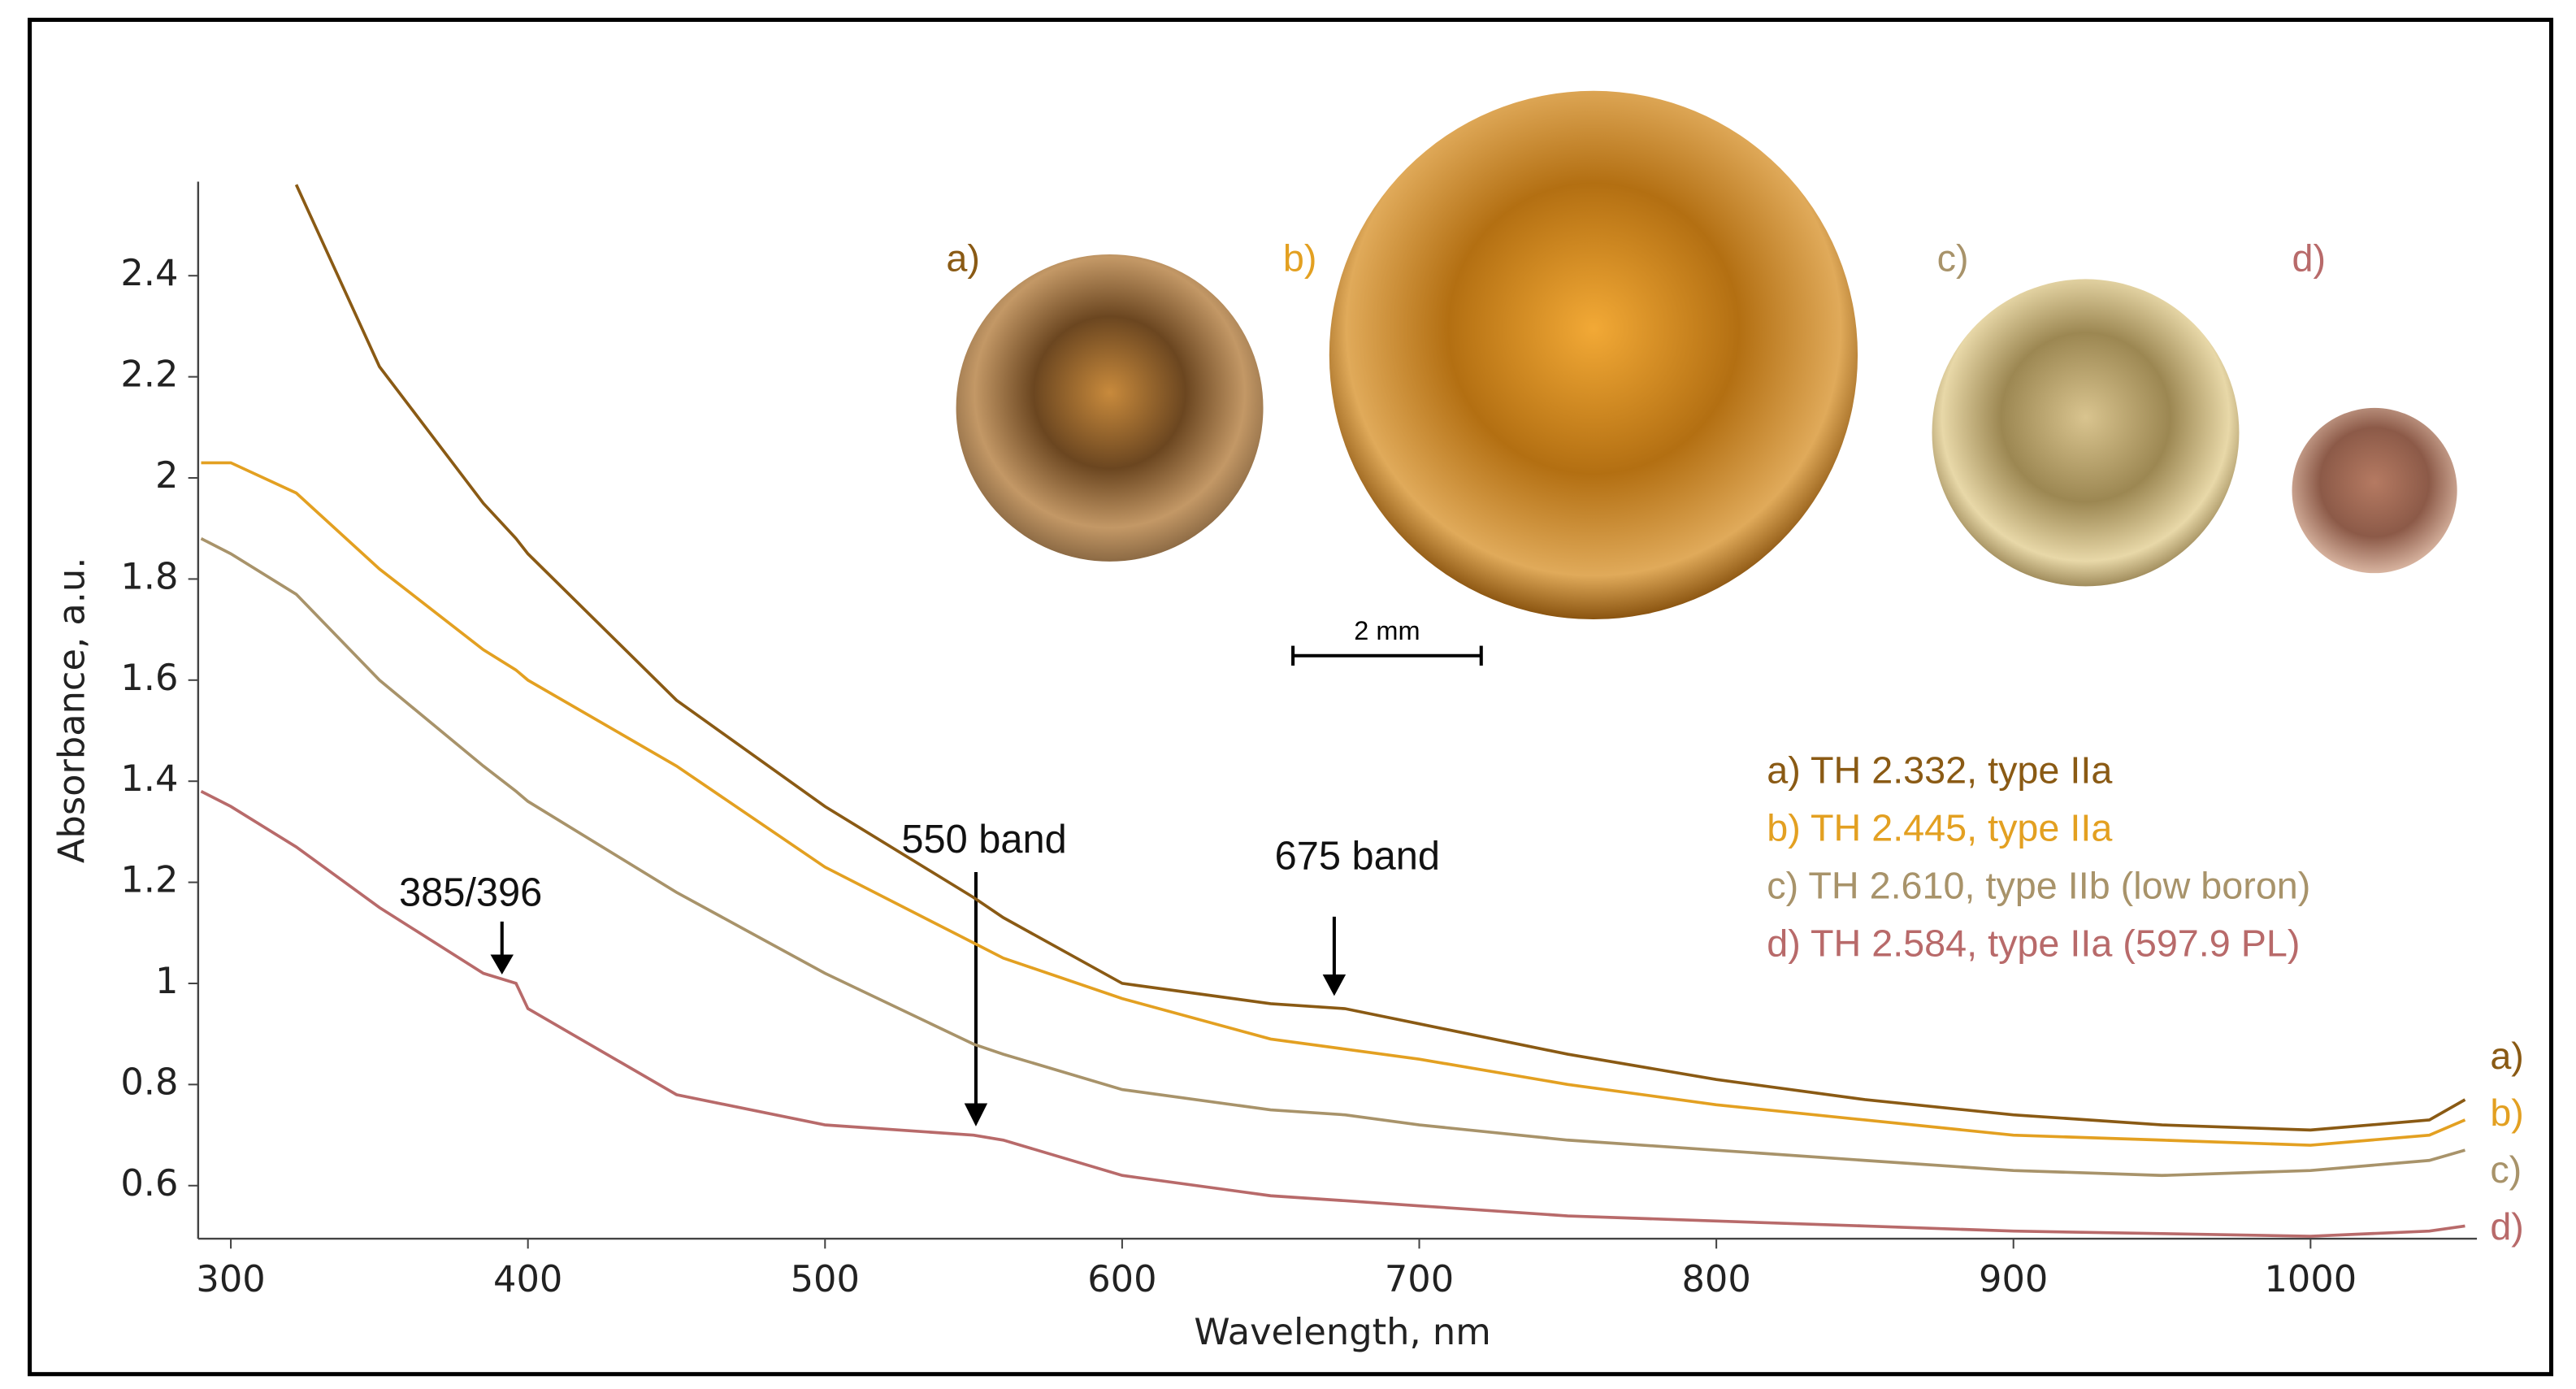 The width and height of the screenshot is (2576, 1389). What do you see at coordinates (149, 375) in the screenshot?
I see `y-tick-label: 2.2` at bounding box center [149, 375].